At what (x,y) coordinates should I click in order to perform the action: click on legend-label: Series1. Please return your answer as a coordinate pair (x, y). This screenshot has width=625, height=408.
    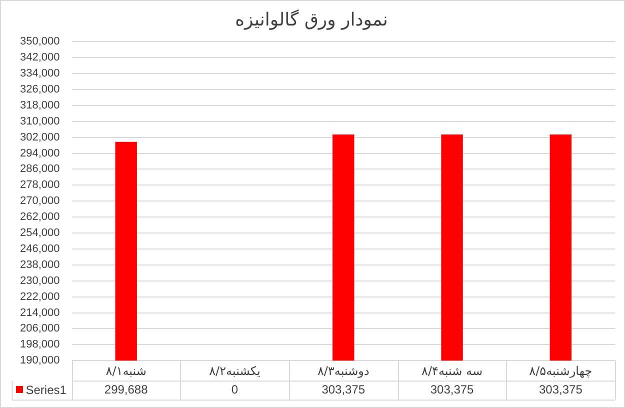
    Looking at the image, I should click on (46, 389).